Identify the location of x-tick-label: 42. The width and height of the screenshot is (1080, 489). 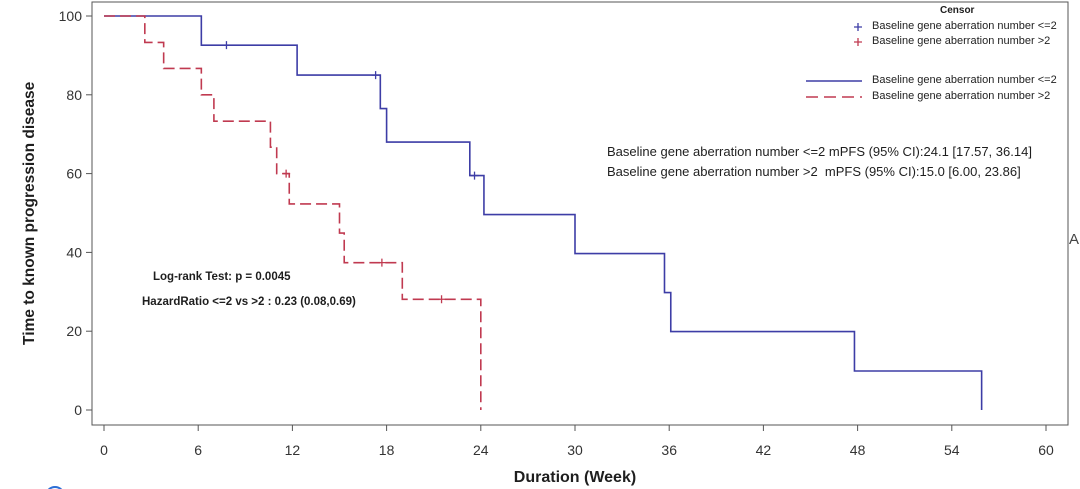
(764, 450).